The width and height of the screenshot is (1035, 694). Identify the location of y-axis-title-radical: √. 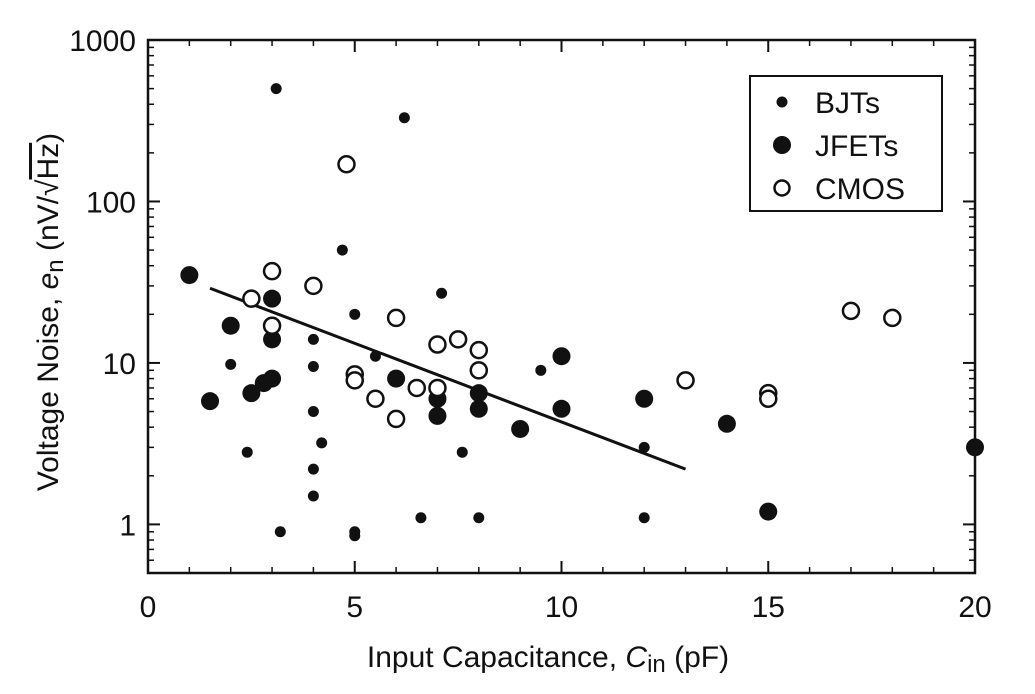
(48, 187).